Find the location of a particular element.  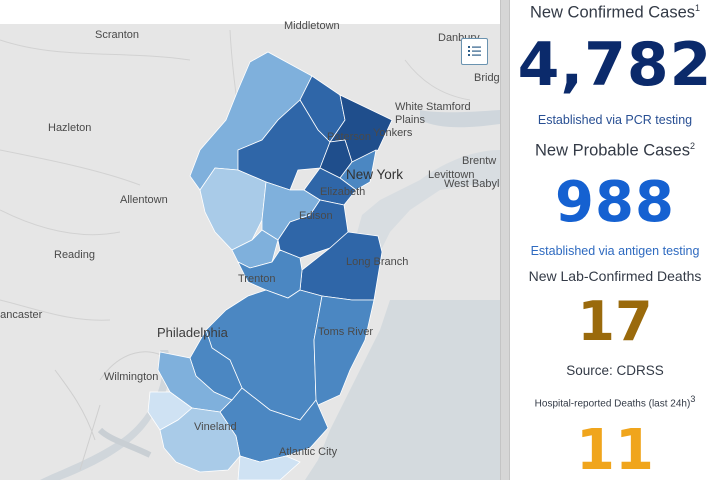

place-label-philadelphia: Philadelphia is located at coordinates (192, 332).